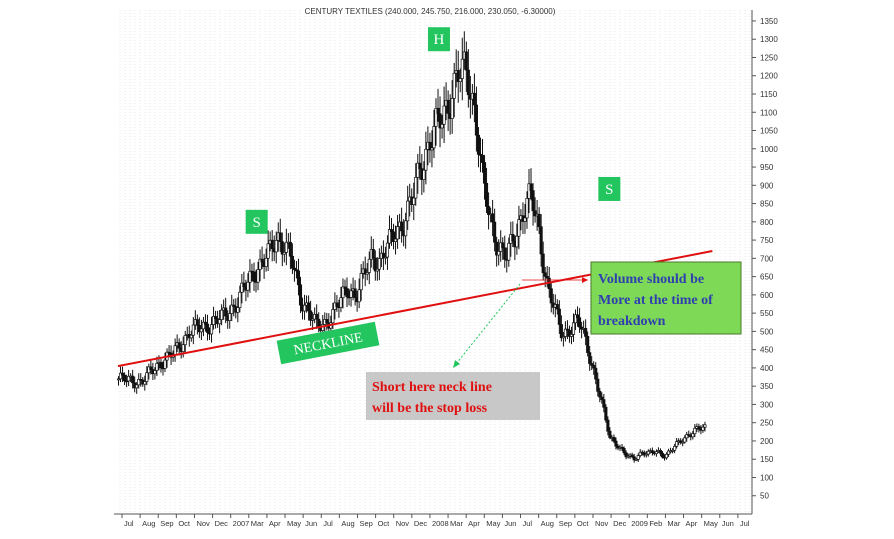 The width and height of the screenshot is (894, 539). Describe the element at coordinates (767, 295) in the screenshot. I see `y-tick-label: 600` at that location.